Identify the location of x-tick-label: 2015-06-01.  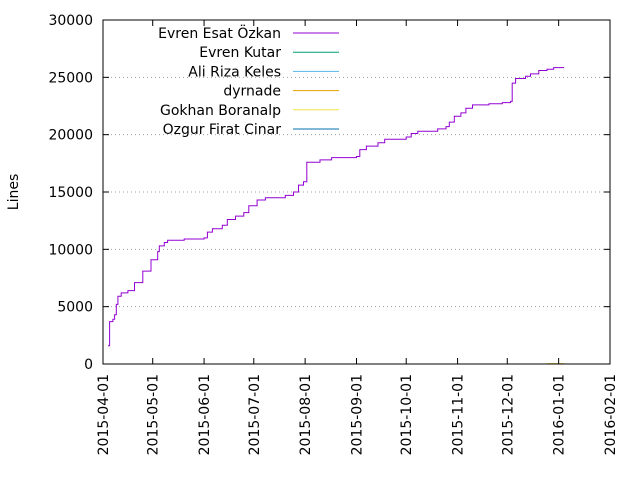
(205, 414).